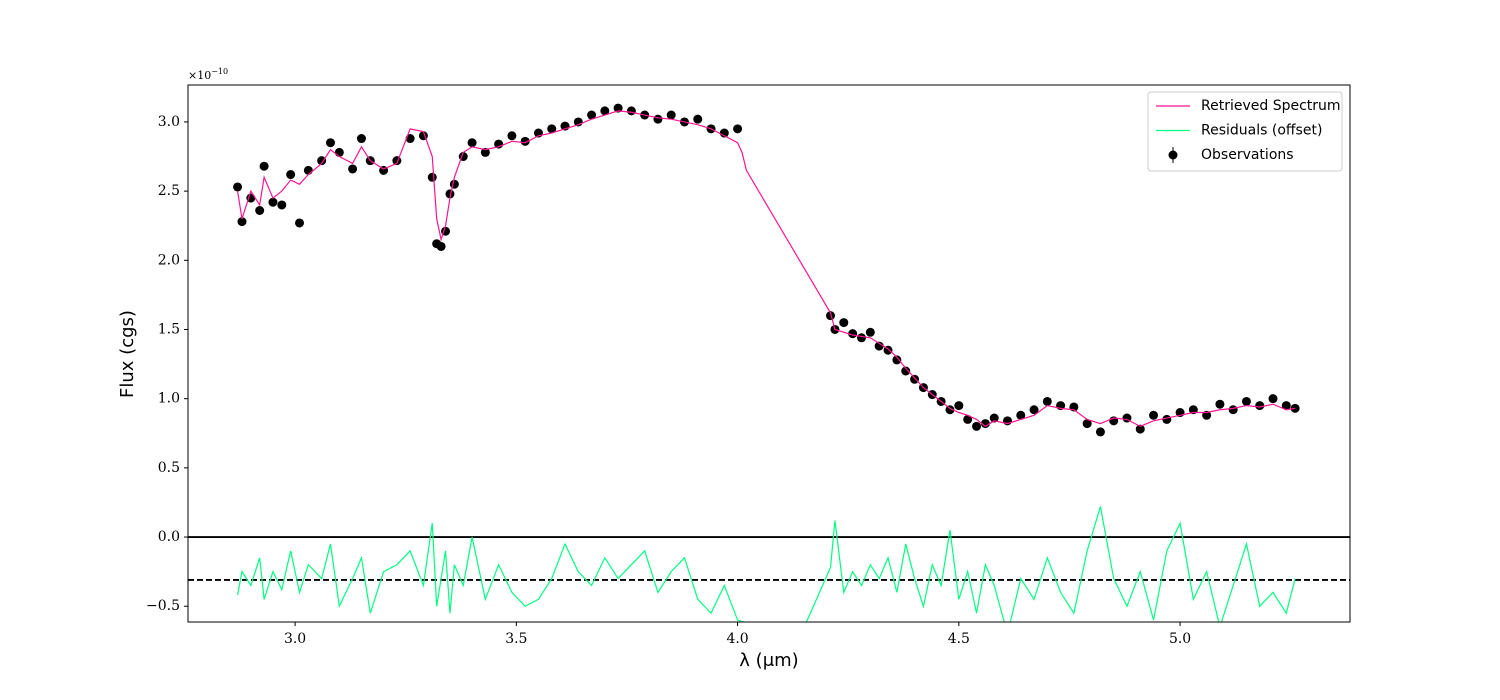 This screenshot has height=700, width=1500. I want to click on legend-symbol, so click(1173, 155).